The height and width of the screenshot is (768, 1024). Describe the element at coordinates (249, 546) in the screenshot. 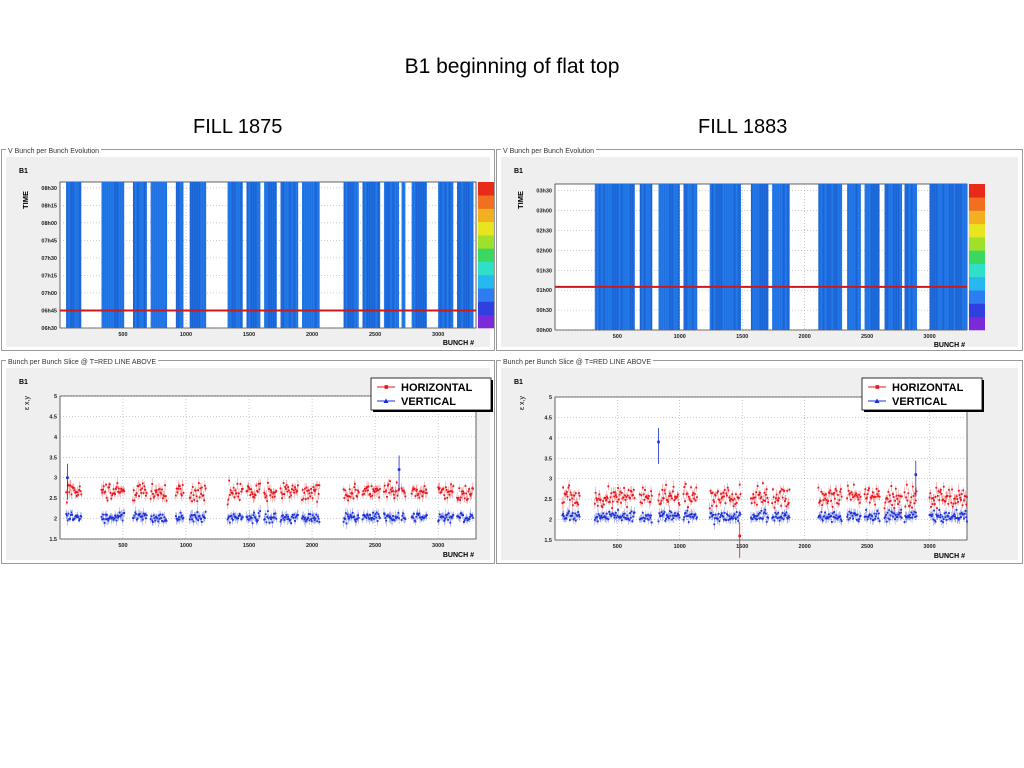

I see `x-tick-label: 1500` at that location.